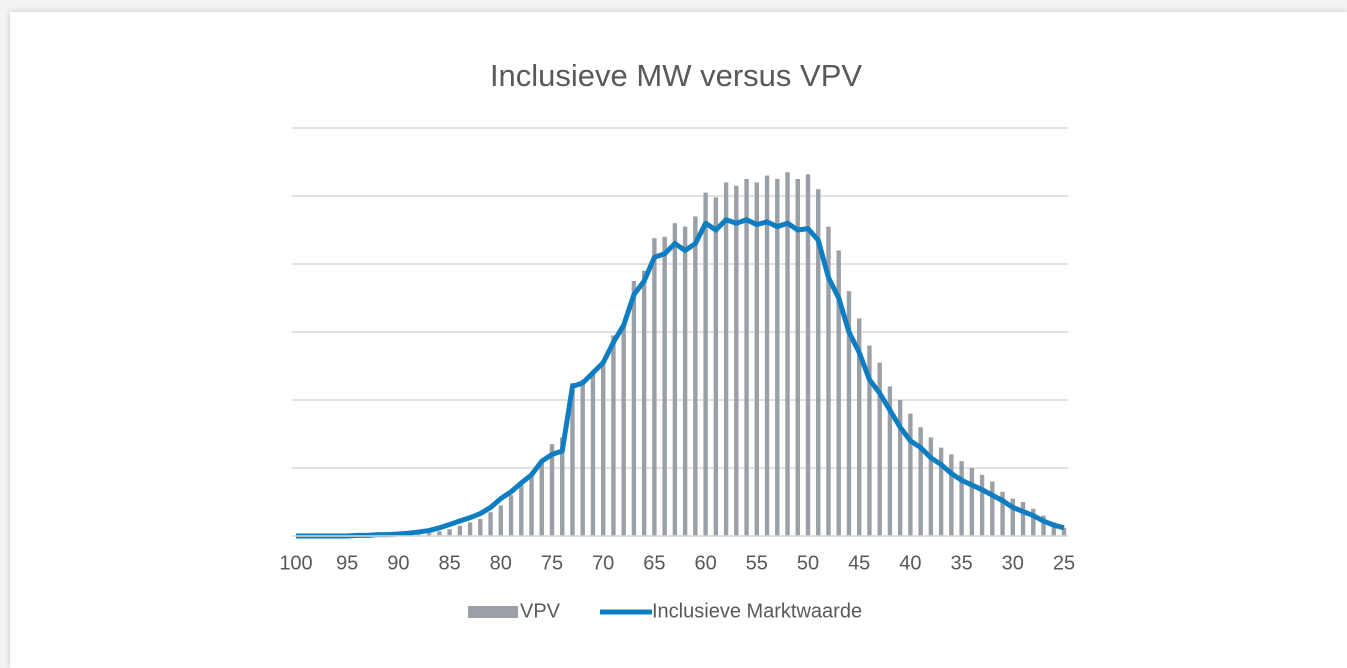 The height and width of the screenshot is (668, 1347). What do you see at coordinates (1064, 563) in the screenshot?
I see `x-tick-label: 25` at bounding box center [1064, 563].